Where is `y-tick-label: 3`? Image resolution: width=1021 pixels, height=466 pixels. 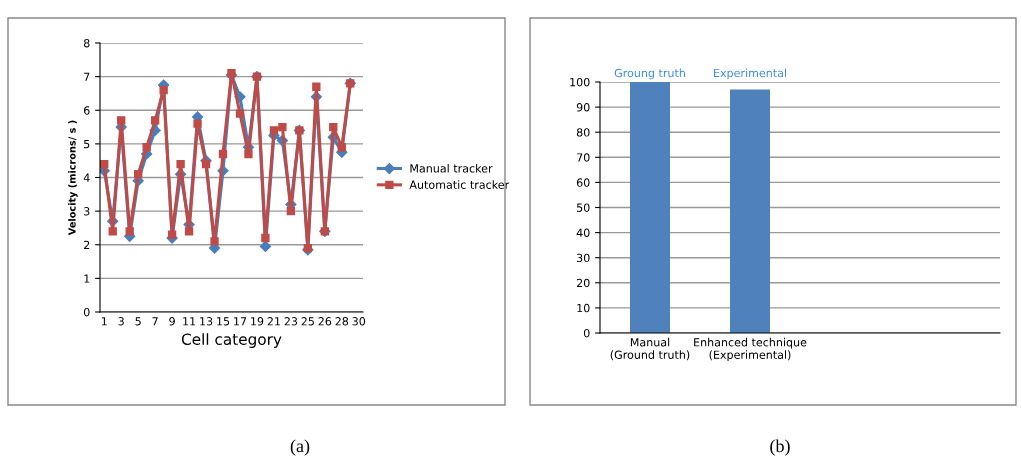
y-tick-label: 3 is located at coordinates (87, 211).